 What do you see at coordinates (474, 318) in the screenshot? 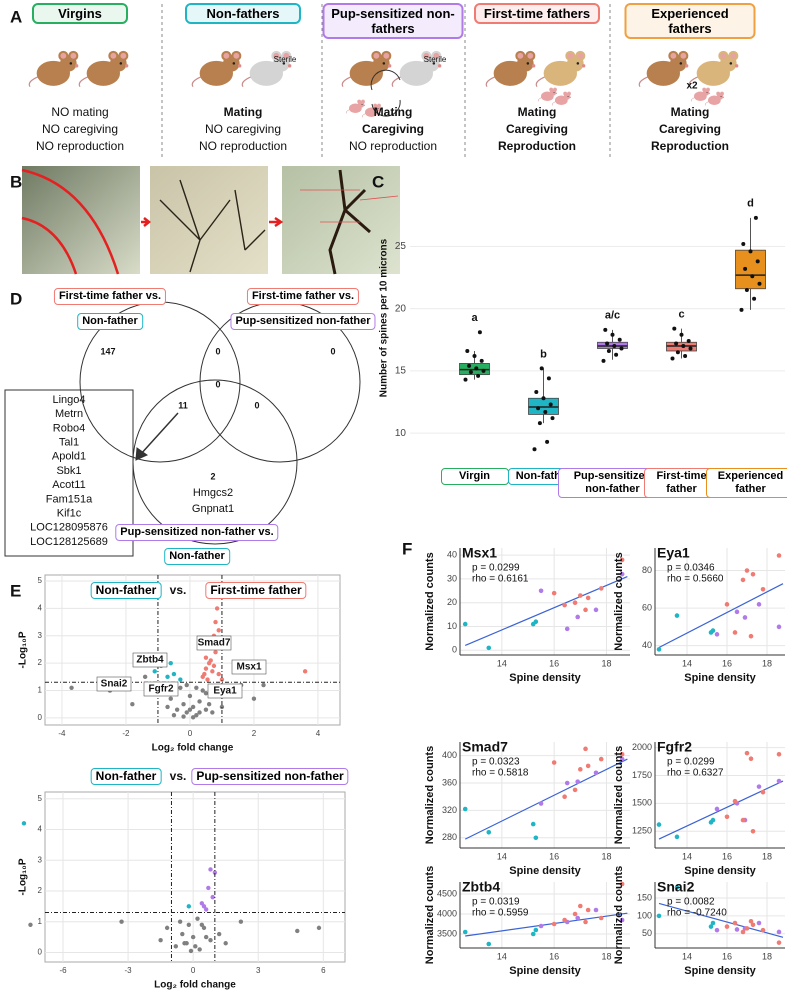
I see `significance-letter: a` at bounding box center [474, 318].